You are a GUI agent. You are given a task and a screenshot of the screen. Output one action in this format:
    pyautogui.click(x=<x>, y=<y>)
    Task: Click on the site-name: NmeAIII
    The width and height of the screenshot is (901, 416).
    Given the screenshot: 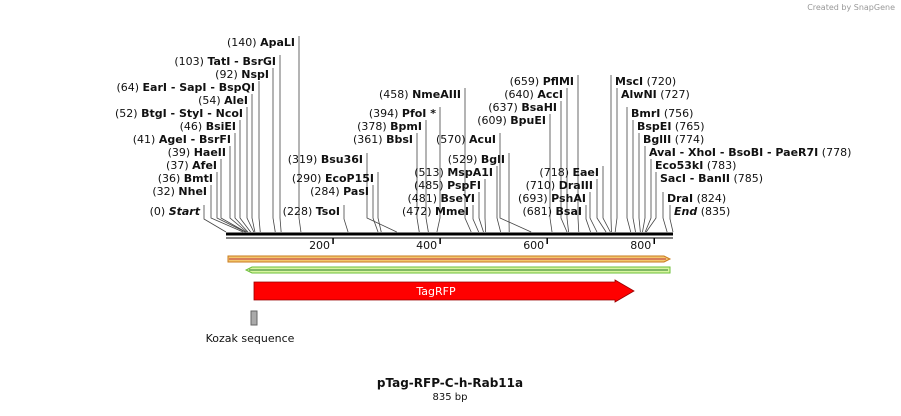 What is the action you would take?
    pyautogui.click(x=436, y=94)
    